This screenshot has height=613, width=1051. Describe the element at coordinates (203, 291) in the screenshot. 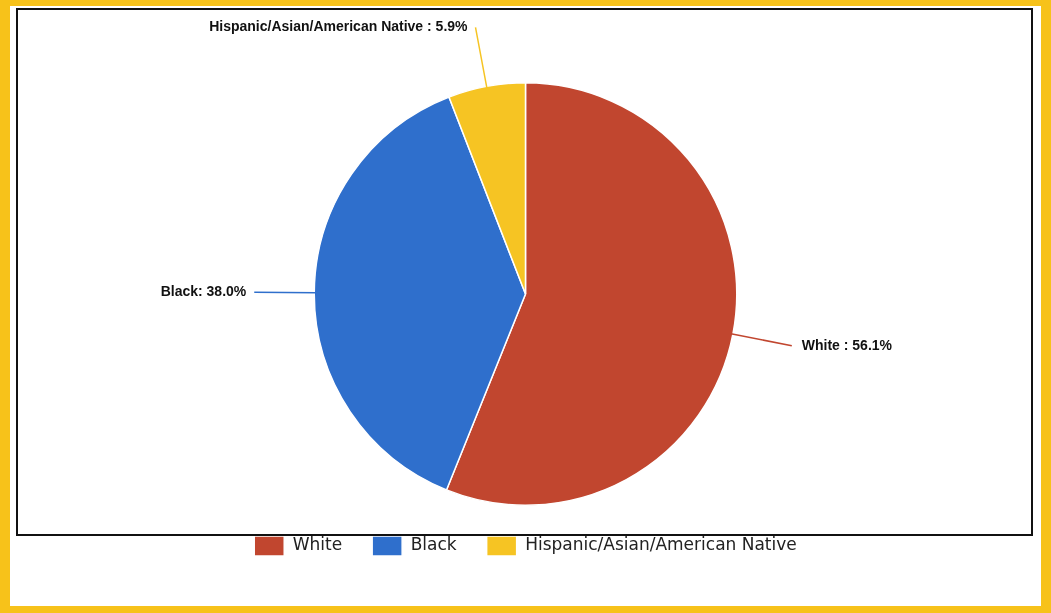

I see `data-label: Black: 38.0%` at that location.